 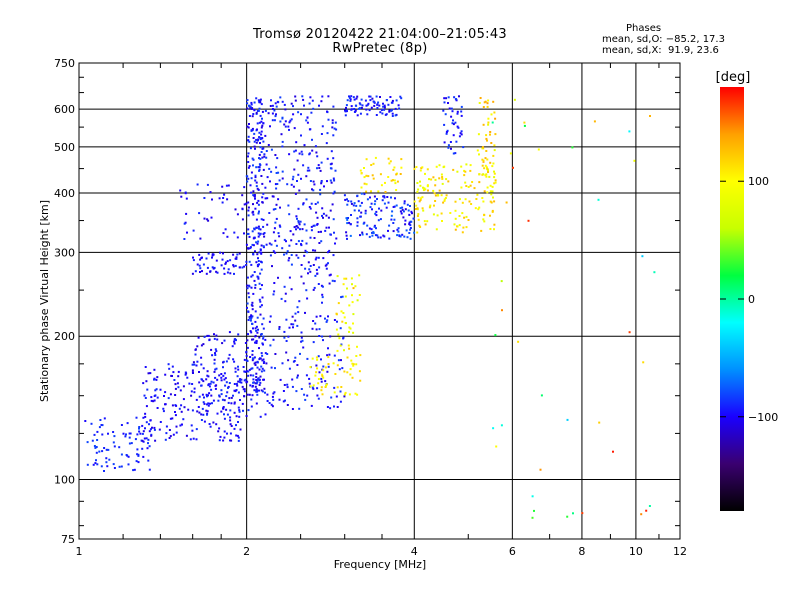 I want to click on x-tick-label: 1, so click(x=79, y=551).